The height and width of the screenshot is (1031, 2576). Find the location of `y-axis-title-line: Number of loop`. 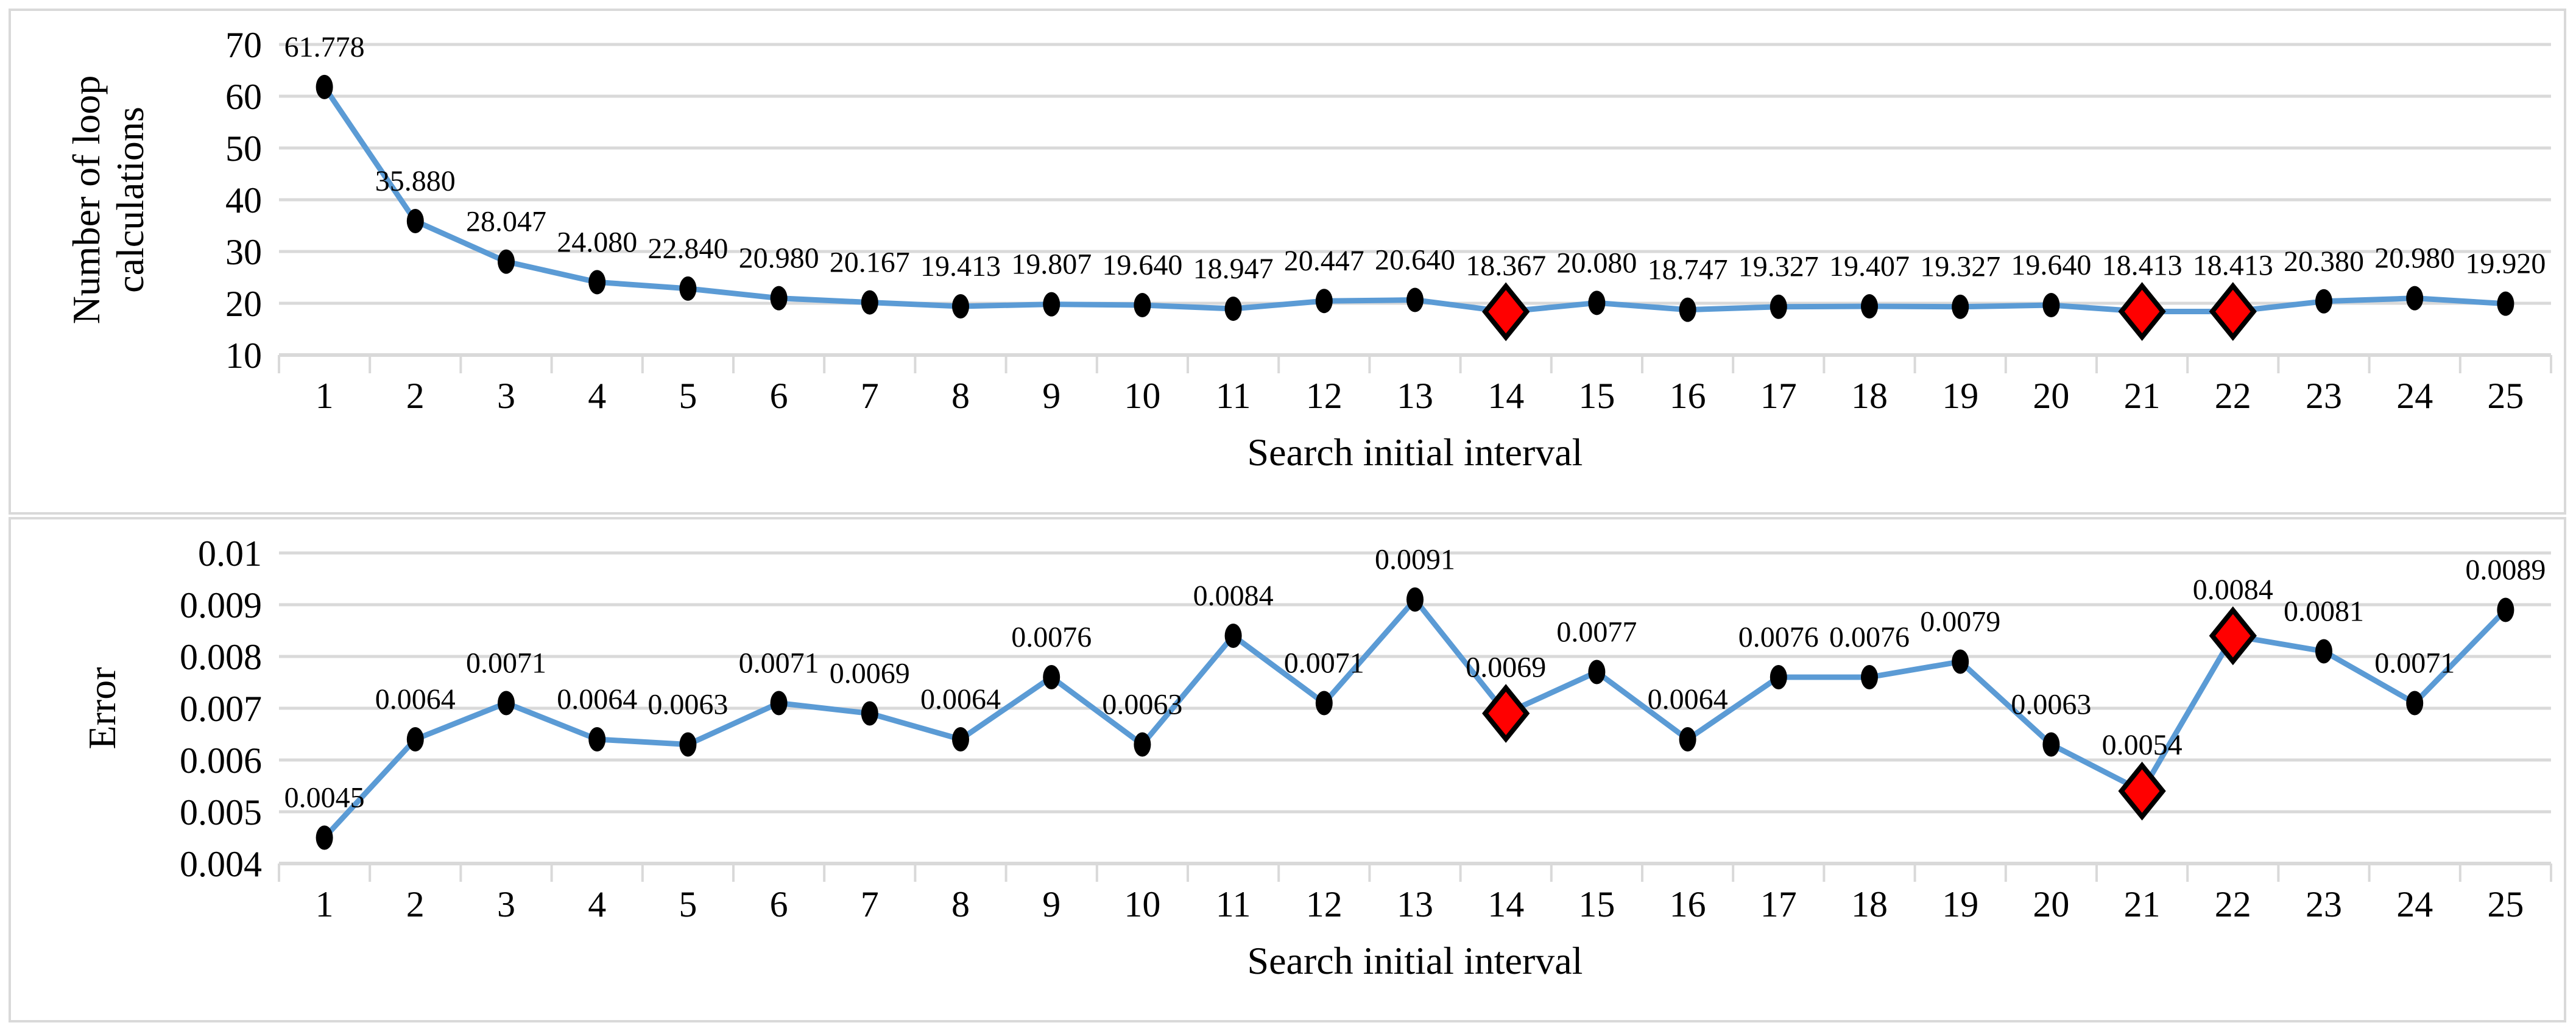

y-axis-title-line: Number of loop is located at coordinates (86, 200).